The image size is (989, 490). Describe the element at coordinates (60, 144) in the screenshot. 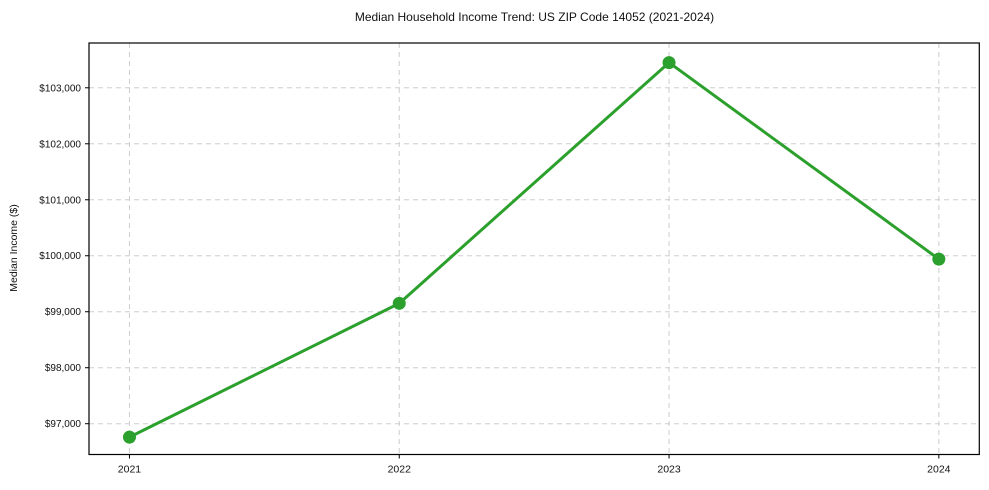

I see `y-tick-label: $102,000` at that location.